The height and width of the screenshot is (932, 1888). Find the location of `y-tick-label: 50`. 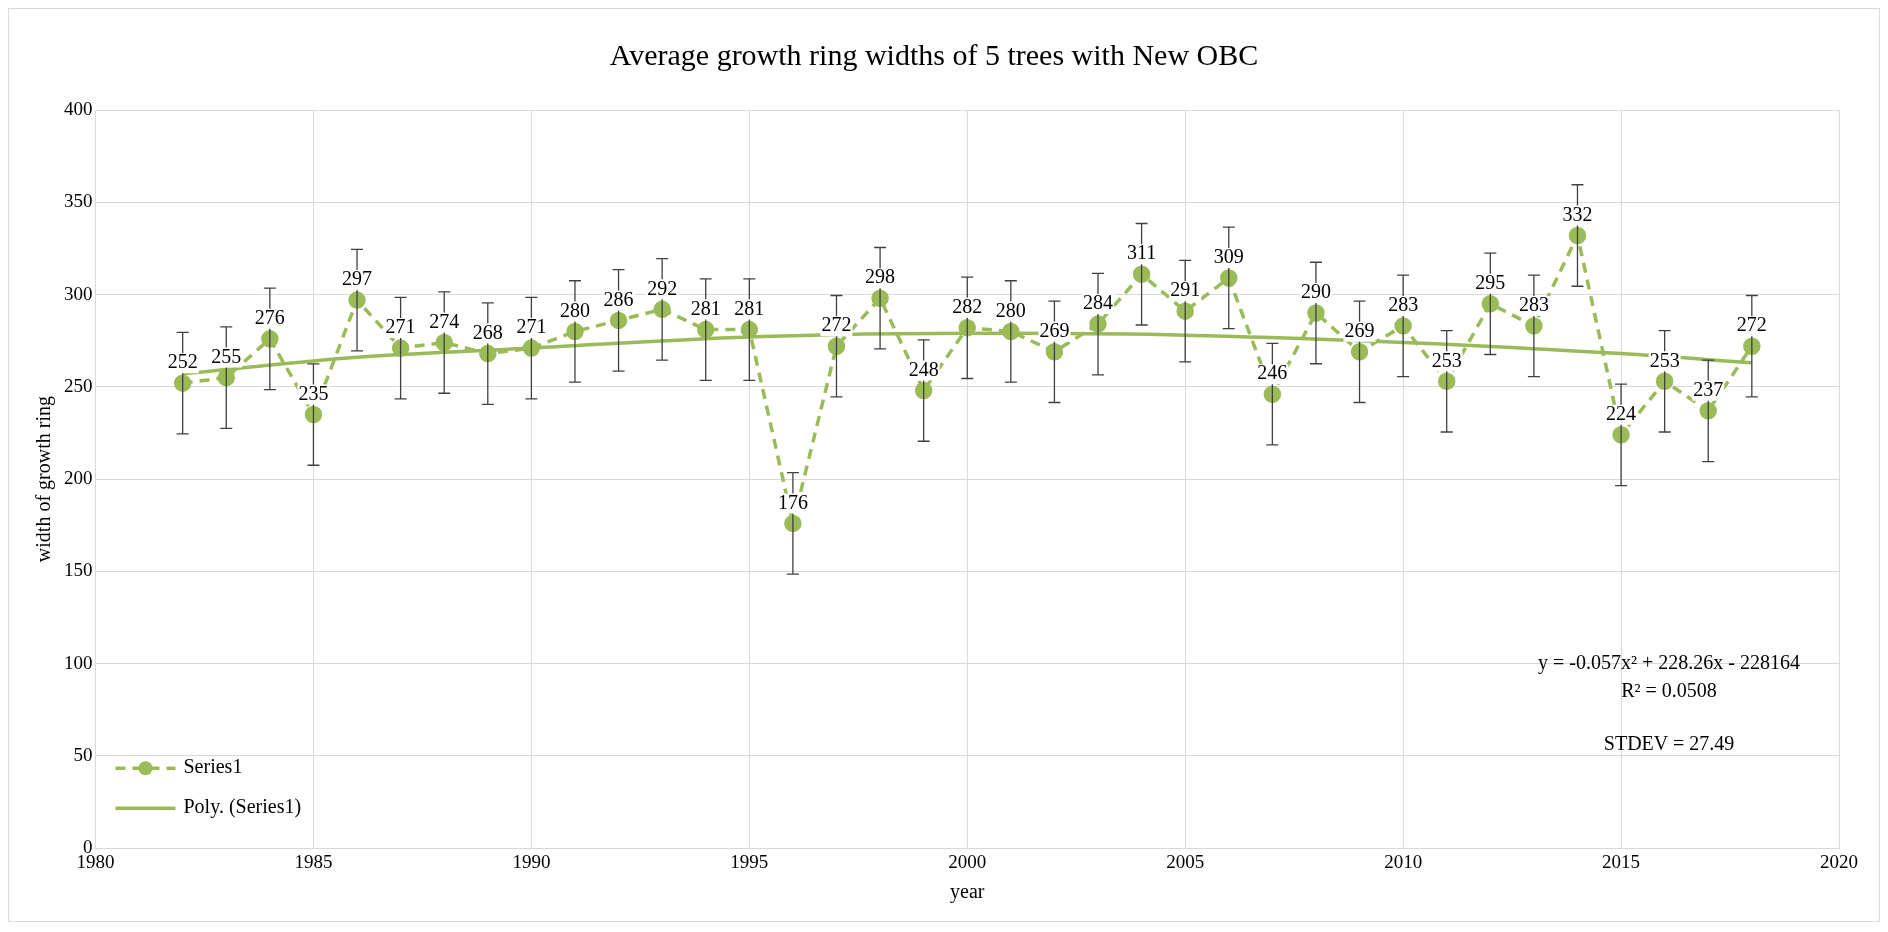

y-tick-label: 50 is located at coordinates (83, 754).